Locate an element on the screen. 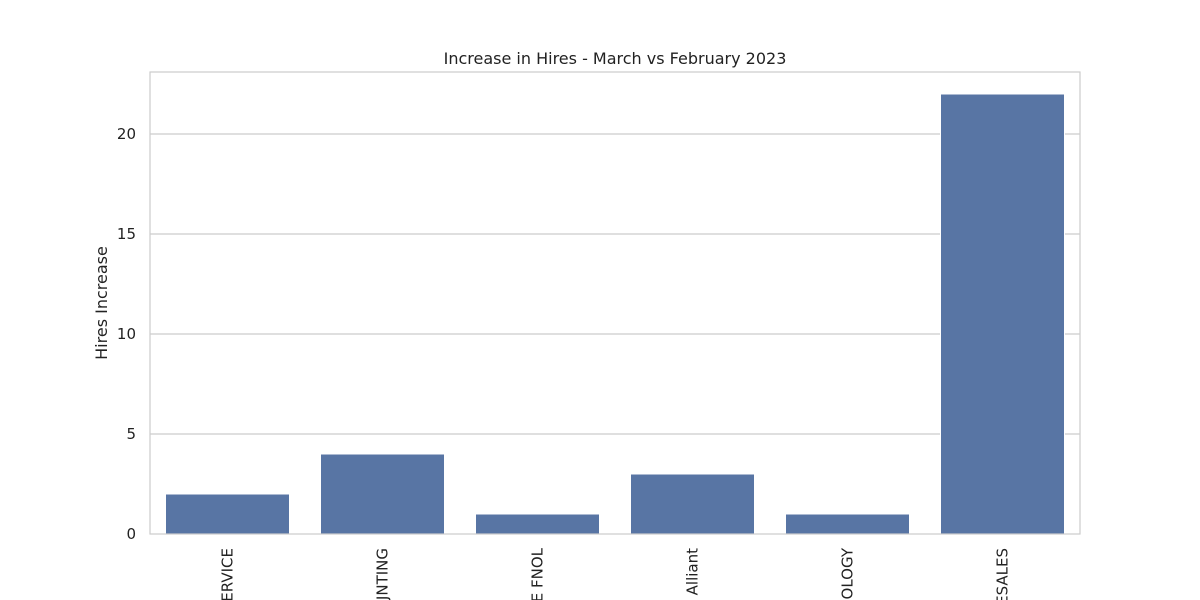 This screenshot has height=600, width=1200. y-tick-label: 10 is located at coordinates (126, 334).